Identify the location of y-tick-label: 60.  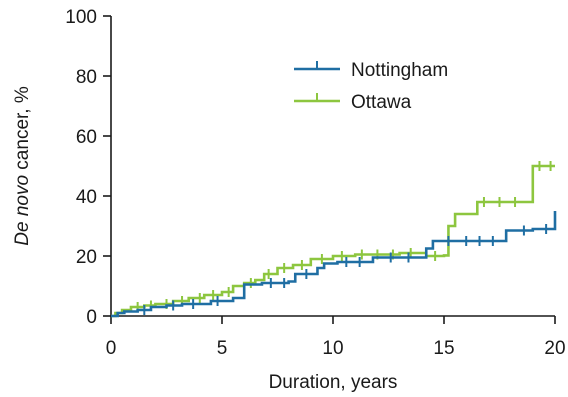
(86, 137).